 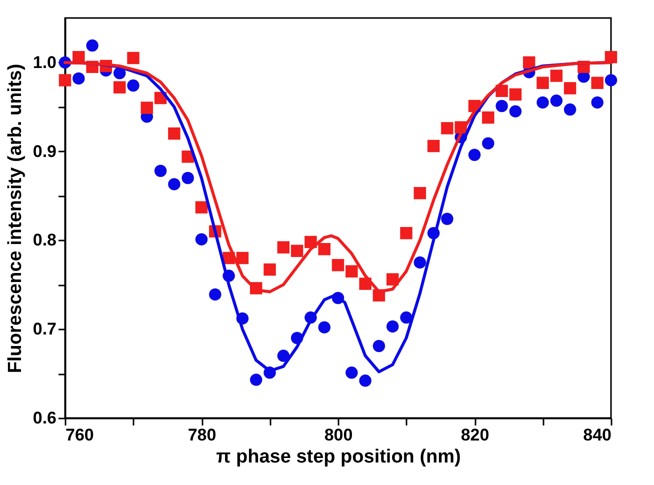 What do you see at coordinates (44, 240) in the screenshot?
I see `y-tick-label: 0.8` at bounding box center [44, 240].